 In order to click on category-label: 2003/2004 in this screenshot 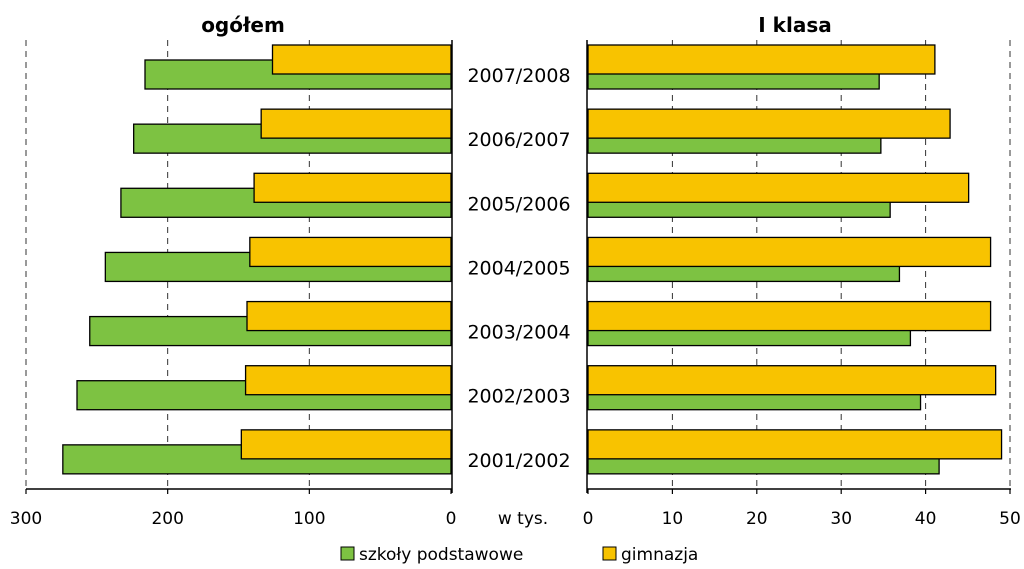, I will do `click(518, 333)`.